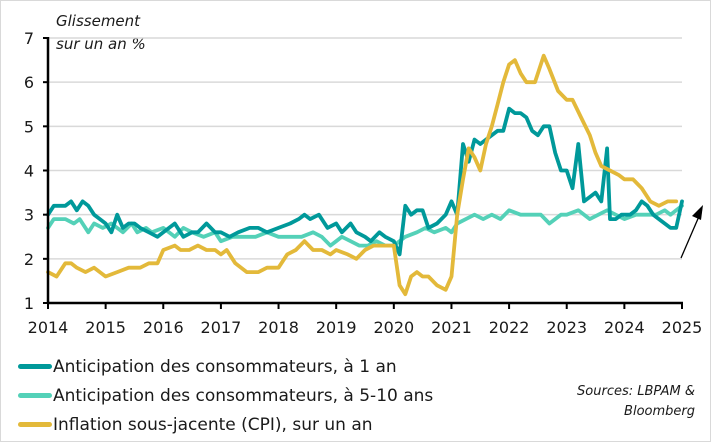 Image resolution: width=711 pixels, height=442 pixels. What do you see at coordinates (336, 327) in the screenshot?
I see `x-tick-label: 2019` at bounding box center [336, 327].